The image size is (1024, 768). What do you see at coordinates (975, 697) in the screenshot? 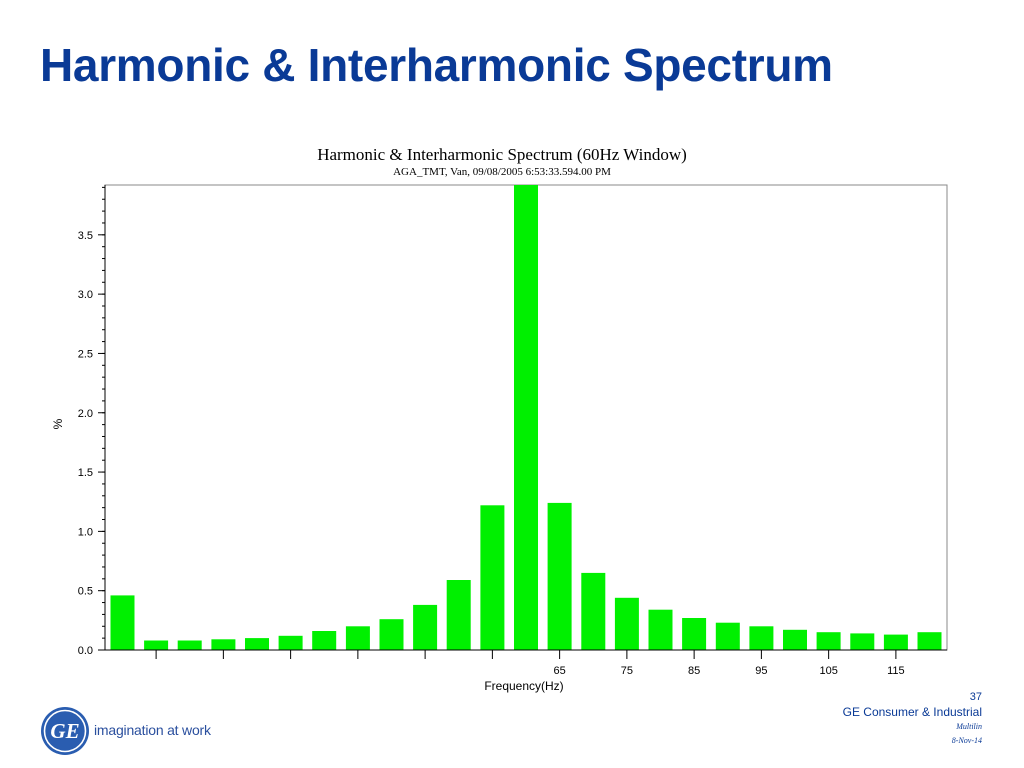
I see `page-number: 37` at bounding box center [975, 697].